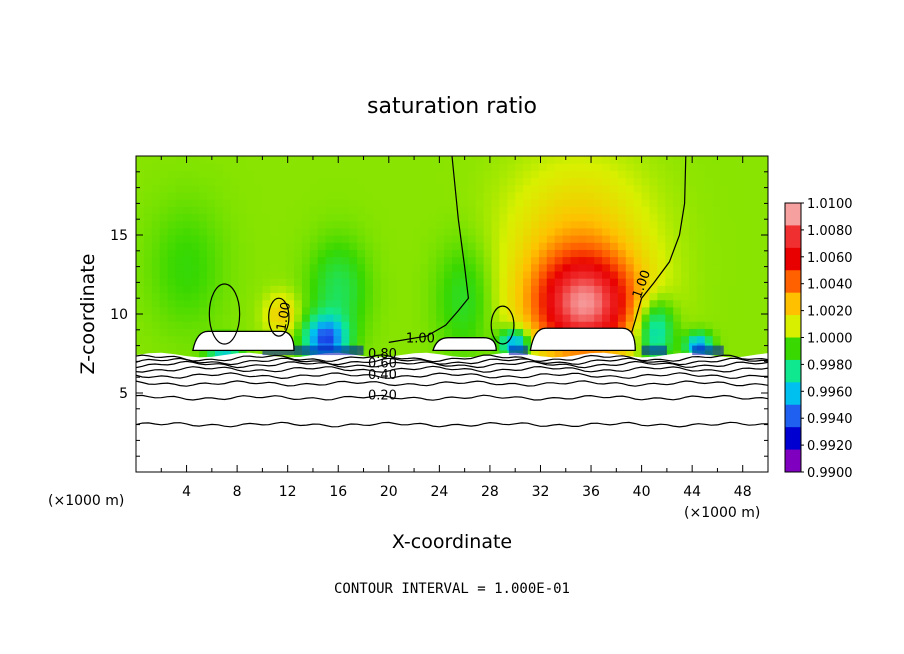 The height and width of the screenshot is (654, 904). I want to click on cloud-base-band, so click(654, 350).